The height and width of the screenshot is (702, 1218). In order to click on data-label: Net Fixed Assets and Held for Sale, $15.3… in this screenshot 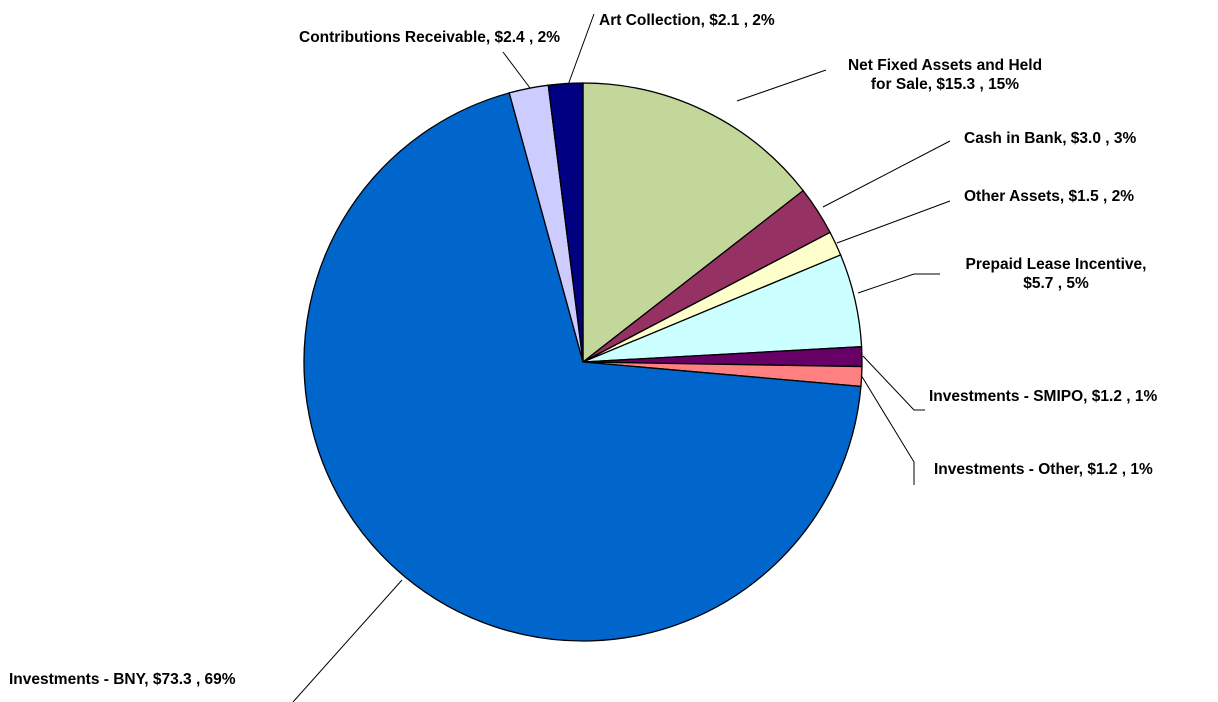, I will do `click(945, 75)`.